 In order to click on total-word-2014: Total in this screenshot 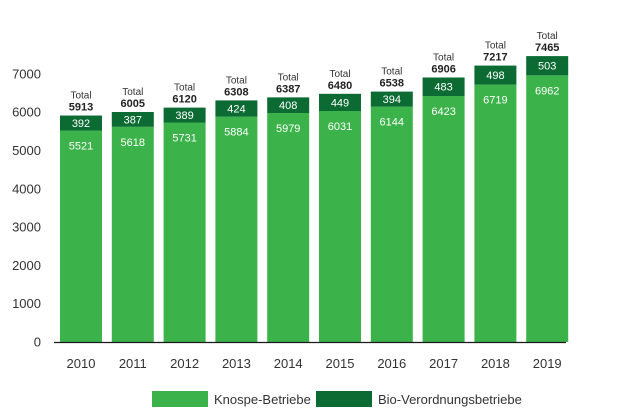, I will do `click(288, 77)`.